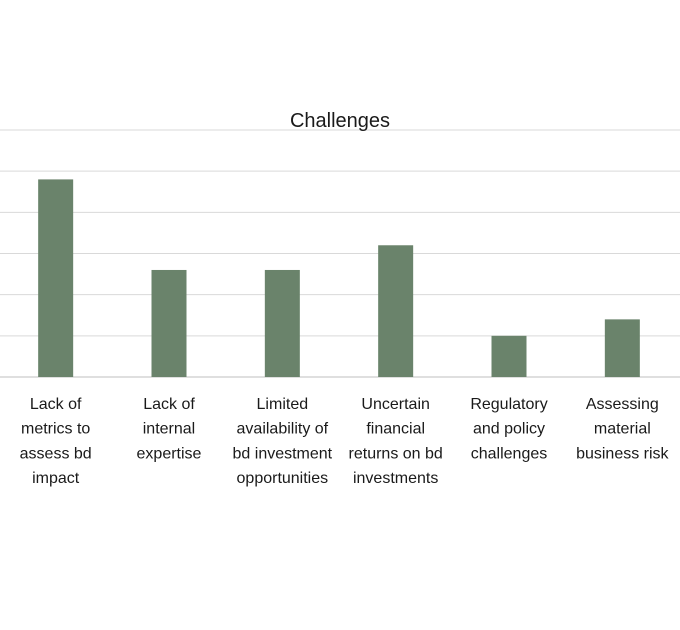 This screenshot has width=680, height=630. I want to click on category-label: Lack of internal expertise, so click(169, 429).